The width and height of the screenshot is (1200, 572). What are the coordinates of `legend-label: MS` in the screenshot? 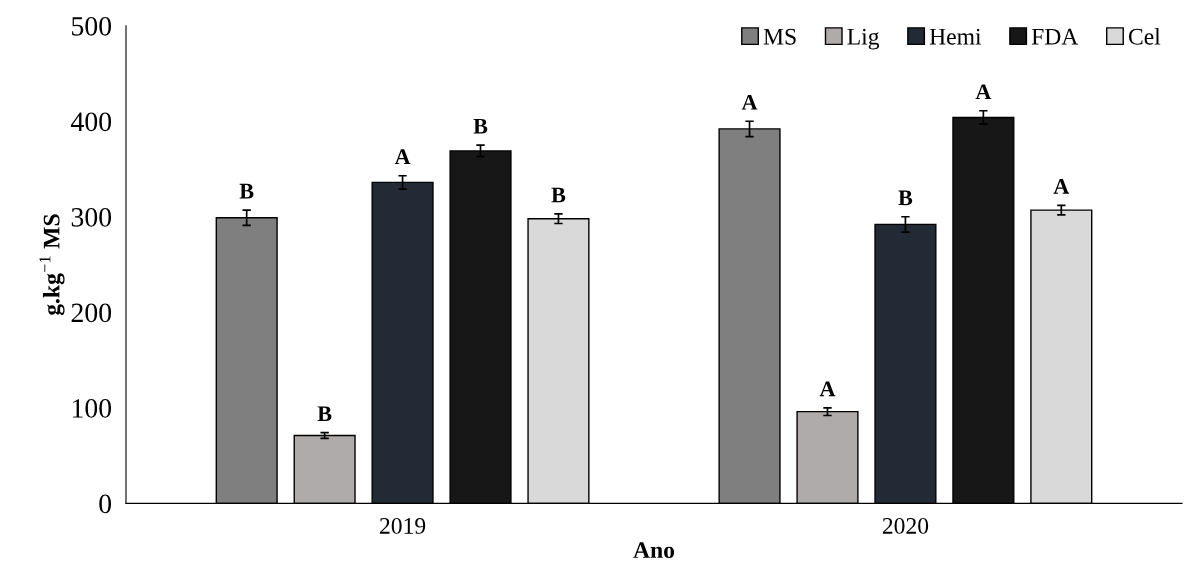 It's located at (779, 36).